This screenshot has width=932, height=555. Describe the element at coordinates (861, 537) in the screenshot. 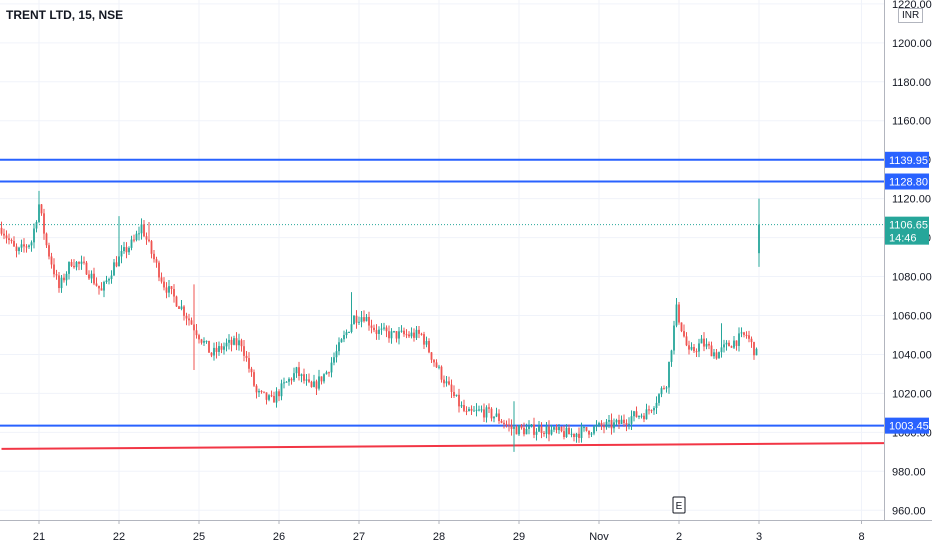

I see `time-tick-label: 8` at that location.